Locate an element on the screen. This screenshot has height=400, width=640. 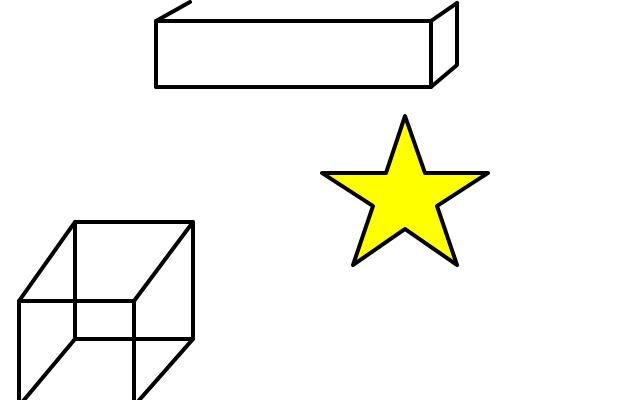
cube-connecting-edges is located at coordinates (106, 310).